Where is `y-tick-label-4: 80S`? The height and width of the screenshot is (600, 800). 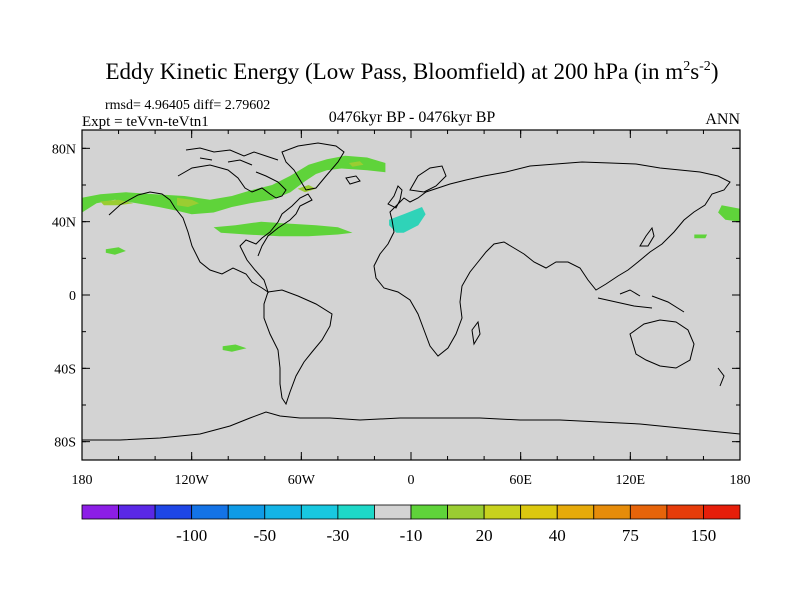
y-tick-label-4: 80S is located at coordinates (65, 443).